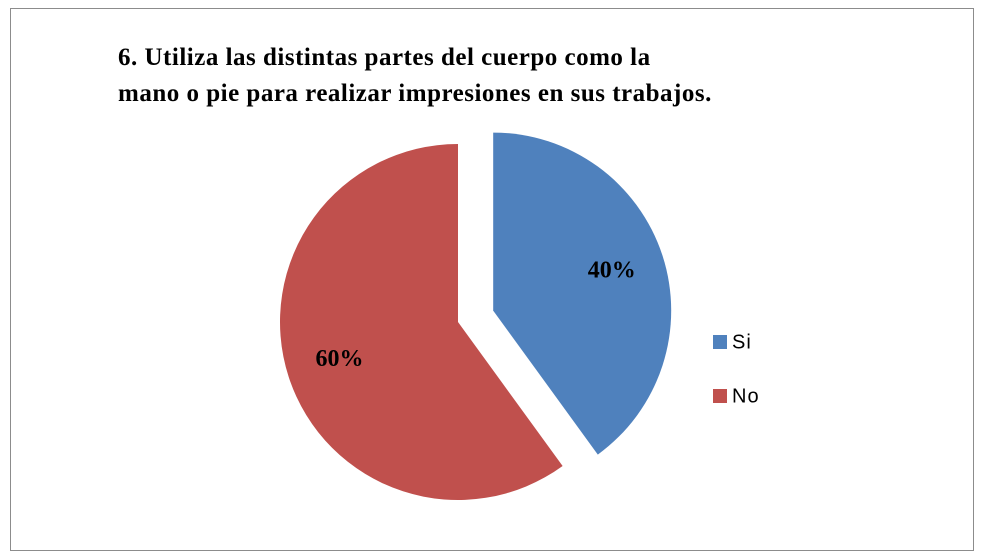 The width and height of the screenshot is (984, 559). What do you see at coordinates (746, 396) in the screenshot?
I see `legend-label: No` at bounding box center [746, 396].